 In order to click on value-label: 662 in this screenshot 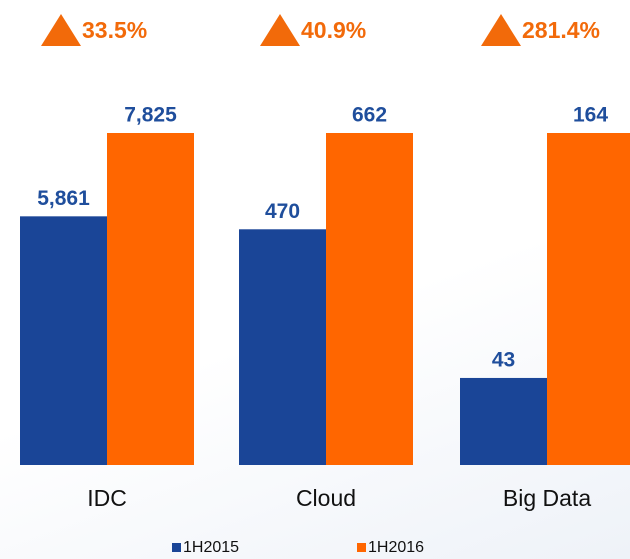, I will do `click(369, 115)`.